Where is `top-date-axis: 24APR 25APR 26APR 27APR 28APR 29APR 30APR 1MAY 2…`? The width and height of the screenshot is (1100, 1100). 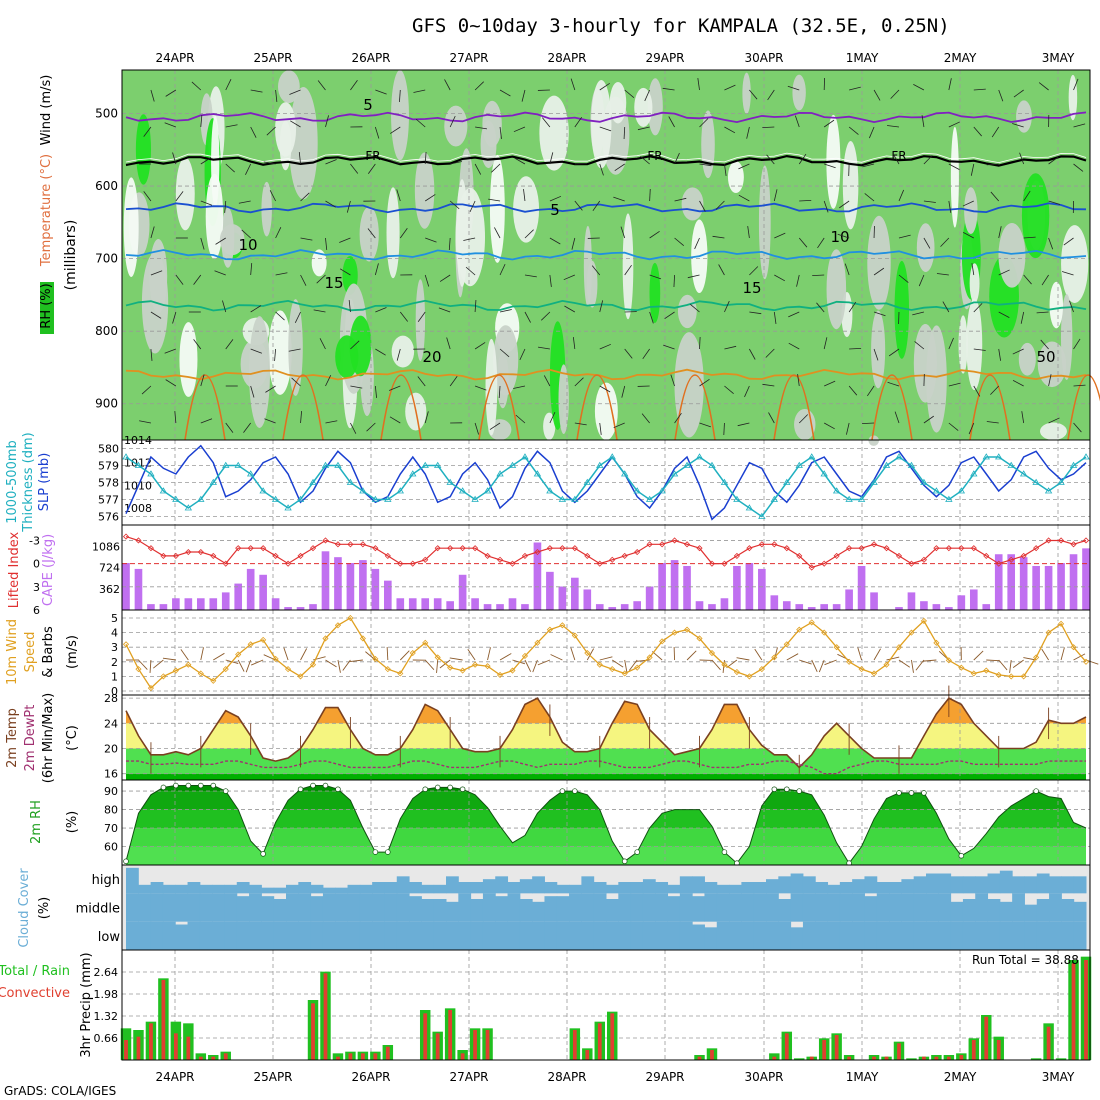
top-date-axis: 24APR 25APR 26APR 27APR 28APR 29APR 30APR 1MAY 2… is located at coordinates (614, 58).